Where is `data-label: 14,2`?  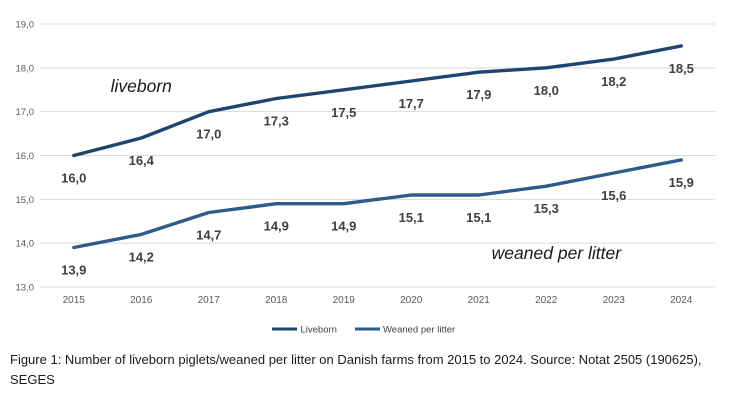 data-label: 14,2 is located at coordinates (141, 256).